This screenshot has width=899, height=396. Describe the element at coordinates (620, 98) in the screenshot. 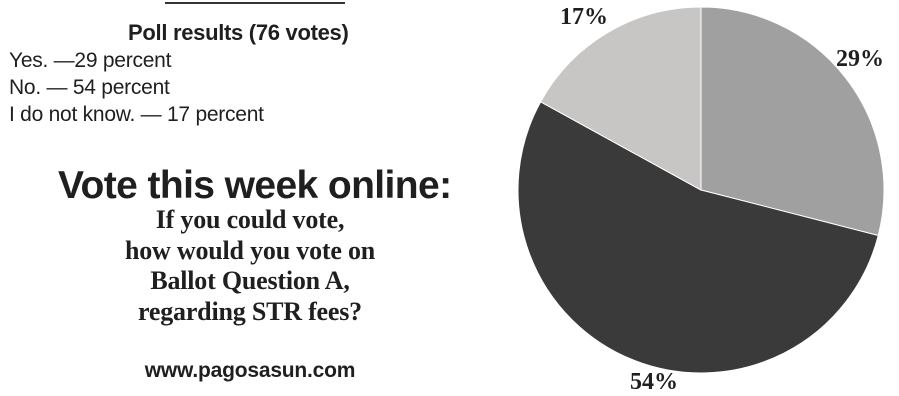

I see `slice-unsure` at that location.